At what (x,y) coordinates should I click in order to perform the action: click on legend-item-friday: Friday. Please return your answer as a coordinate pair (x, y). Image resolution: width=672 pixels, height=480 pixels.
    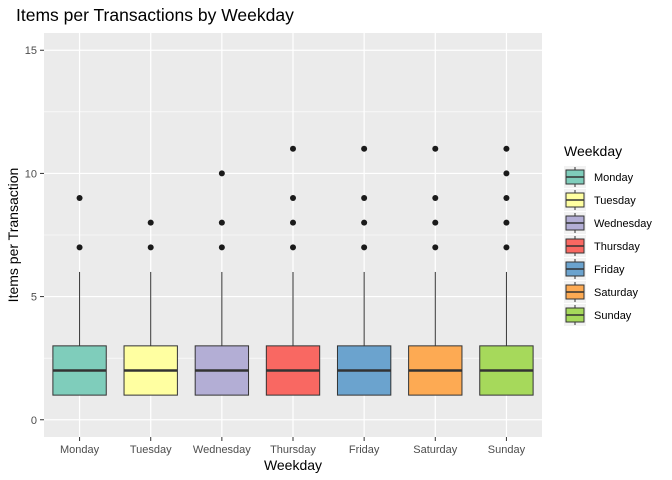
    Looking at the image, I should click on (594, 269).